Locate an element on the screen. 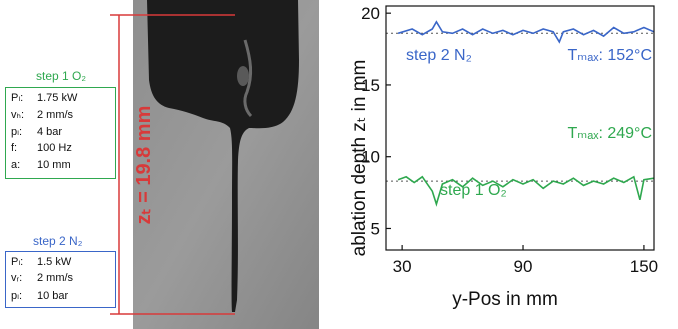 The width and height of the screenshot is (678, 329). y-tick-label: 5 is located at coordinates (375, 228).